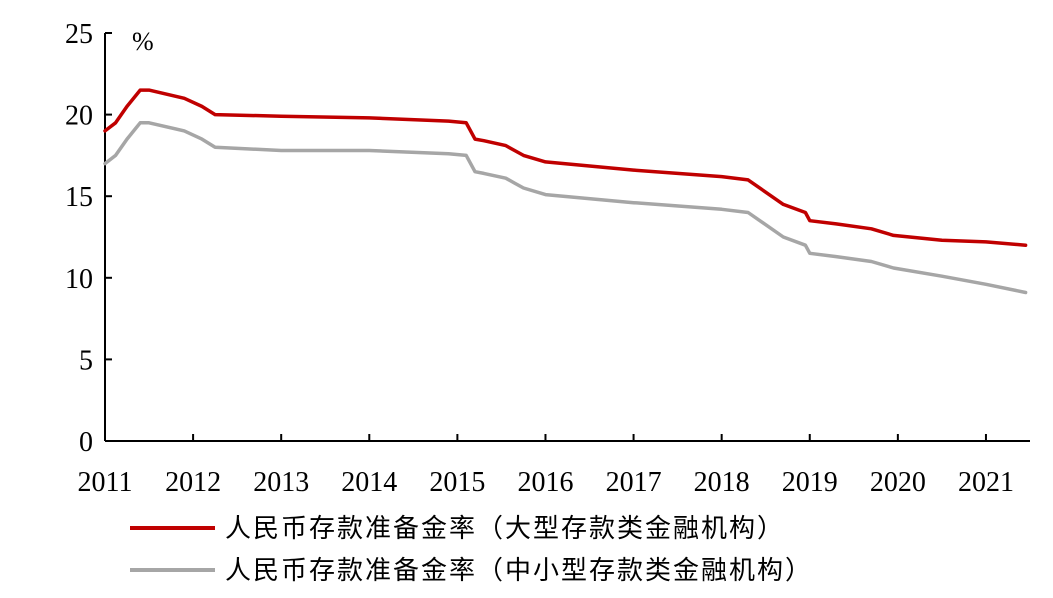 The height and width of the screenshot is (598, 1053). I want to click on x-tick-label: 2012, so click(193, 482).